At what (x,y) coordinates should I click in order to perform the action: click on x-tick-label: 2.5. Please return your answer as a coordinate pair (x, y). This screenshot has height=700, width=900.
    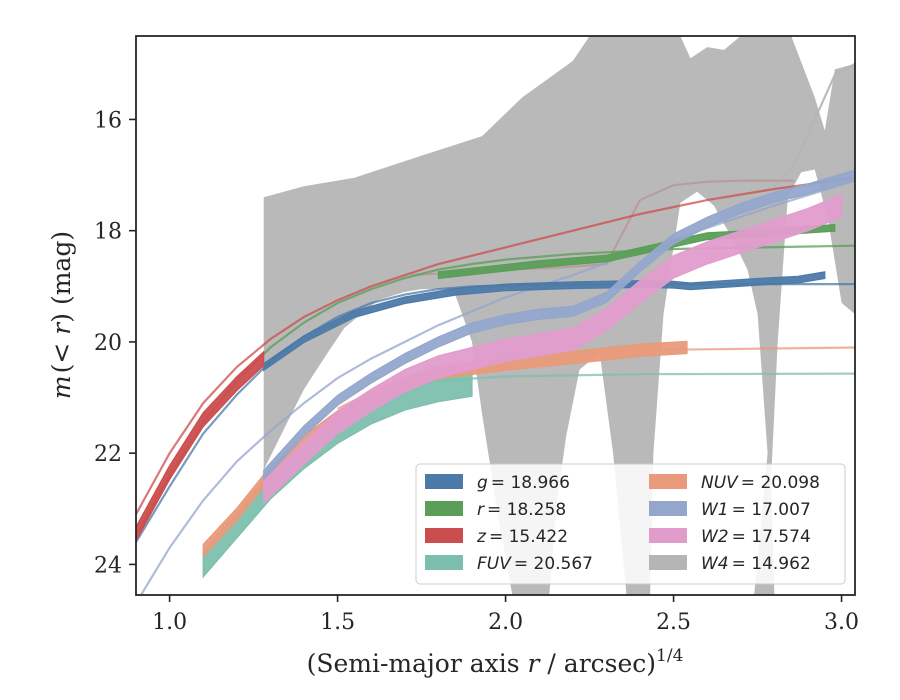
    Looking at the image, I should click on (673, 622).